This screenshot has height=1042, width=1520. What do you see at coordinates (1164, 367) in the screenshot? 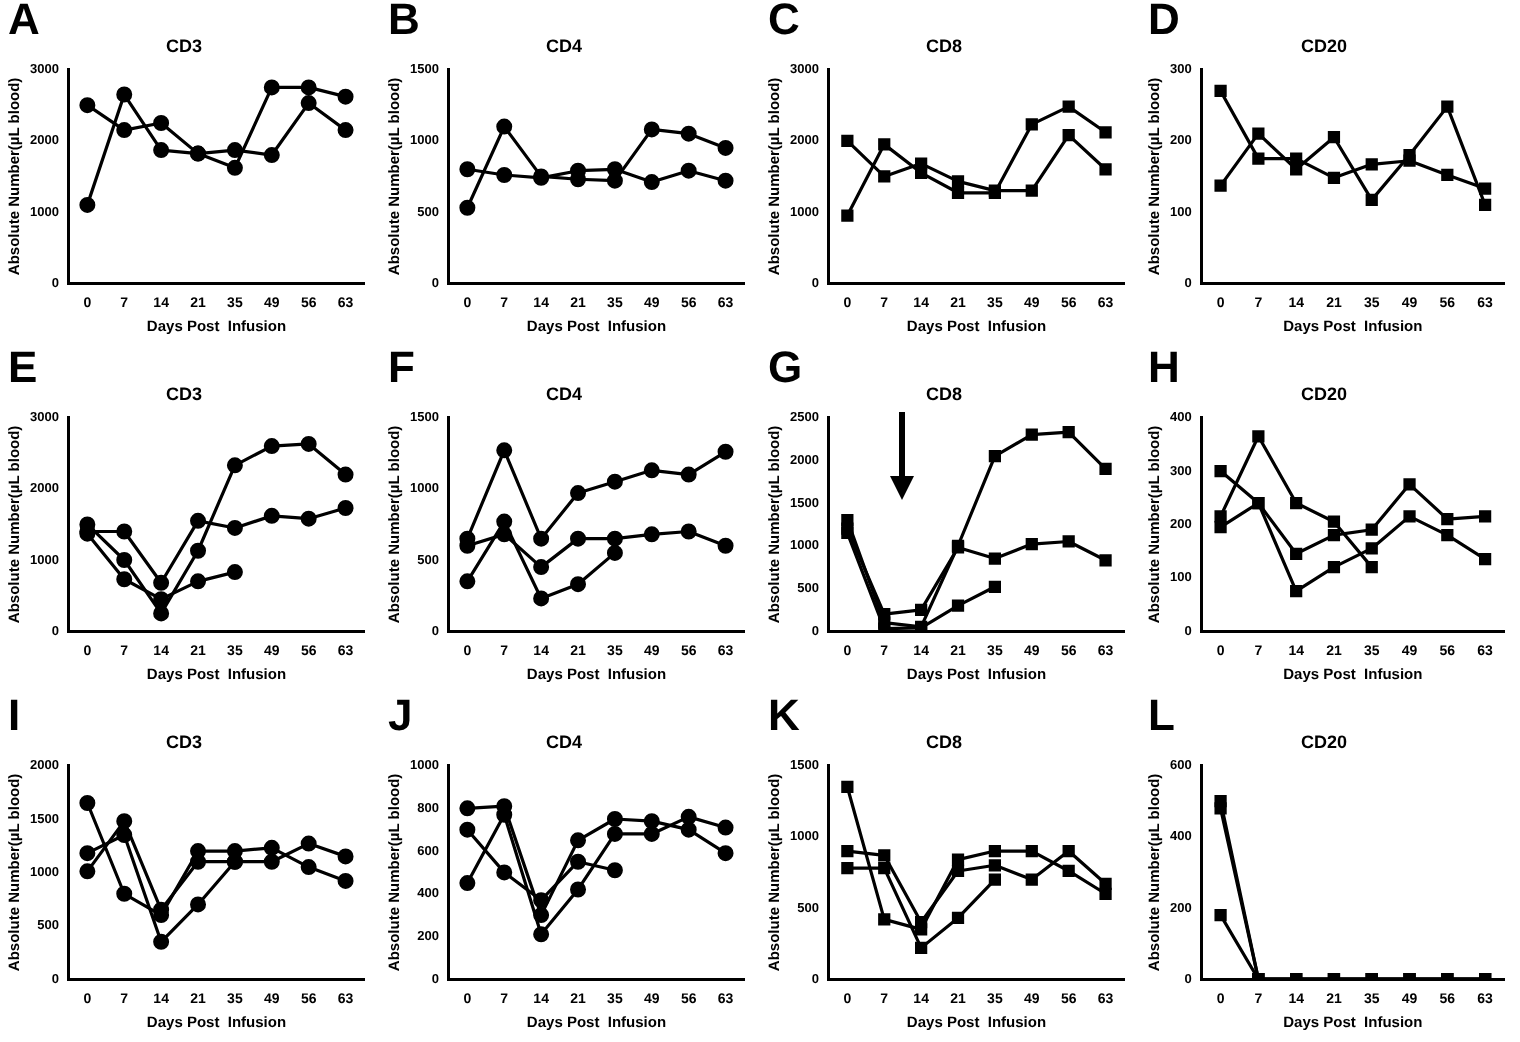
I see `text: H` at bounding box center [1164, 367].